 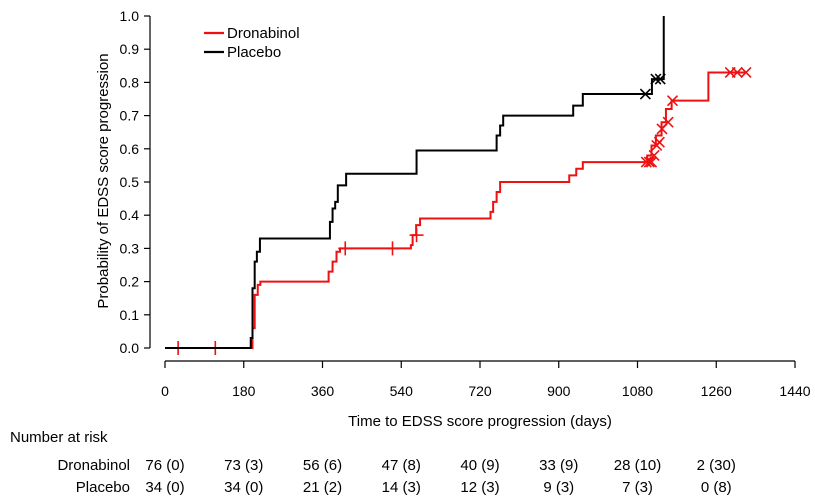 What do you see at coordinates (479, 465) in the screenshot?
I see `risk-cell: 40 (9)` at bounding box center [479, 465].